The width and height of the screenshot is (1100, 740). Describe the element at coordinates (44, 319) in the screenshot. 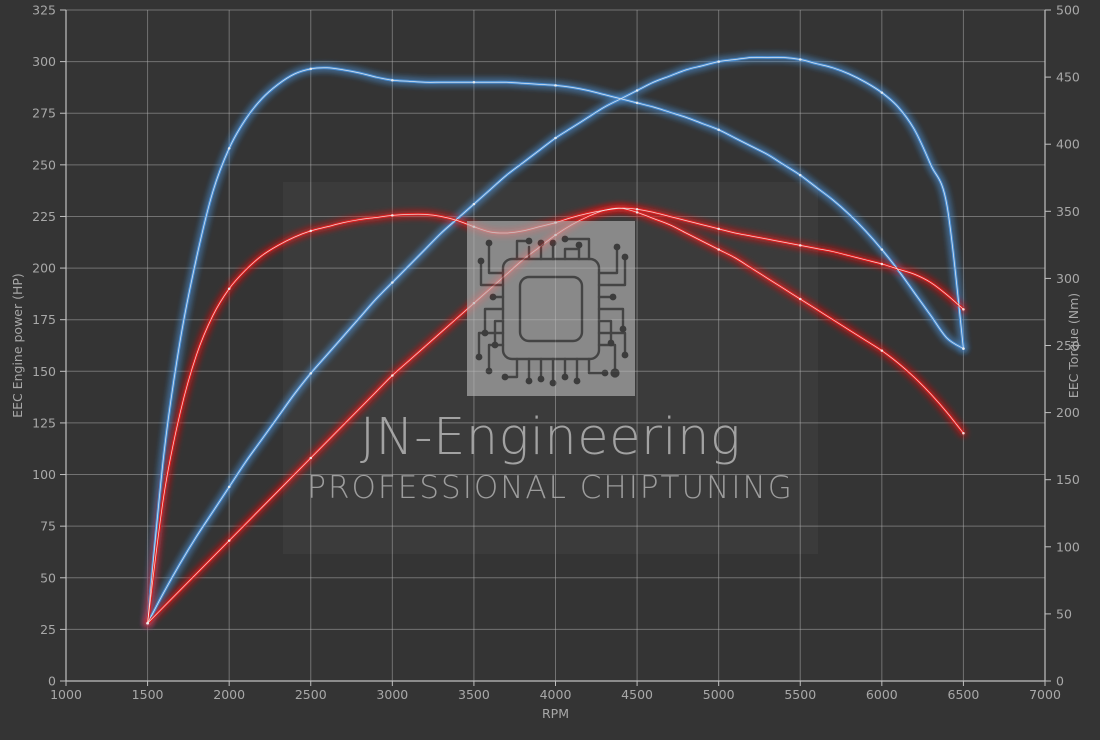

I see `ytick-label-left: 175` at that location.